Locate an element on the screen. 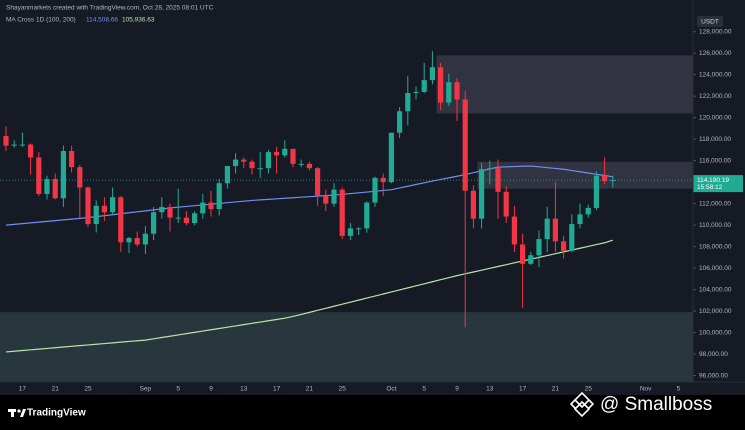  watermark: @ Smallboss is located at coordinates (656, 404).